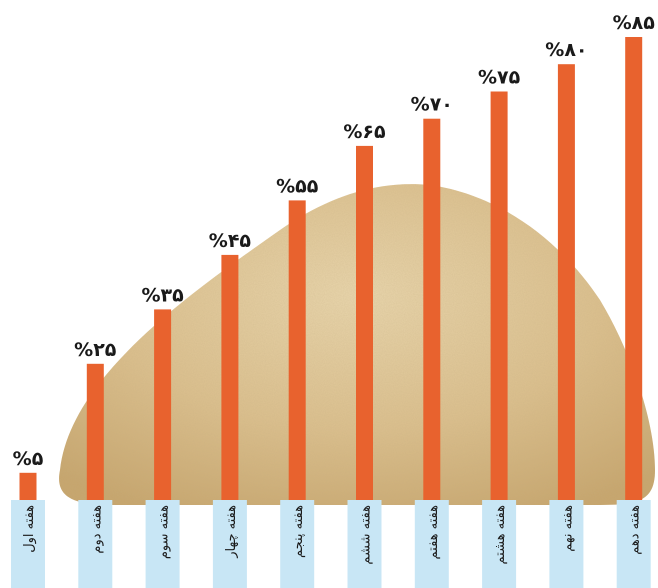 The width and height of the screenshot is (658, 588). What do you see at coordinates (230, 241) in the screenshot?
I see `value-label: %۴۵` at bounding box center [230, 241].